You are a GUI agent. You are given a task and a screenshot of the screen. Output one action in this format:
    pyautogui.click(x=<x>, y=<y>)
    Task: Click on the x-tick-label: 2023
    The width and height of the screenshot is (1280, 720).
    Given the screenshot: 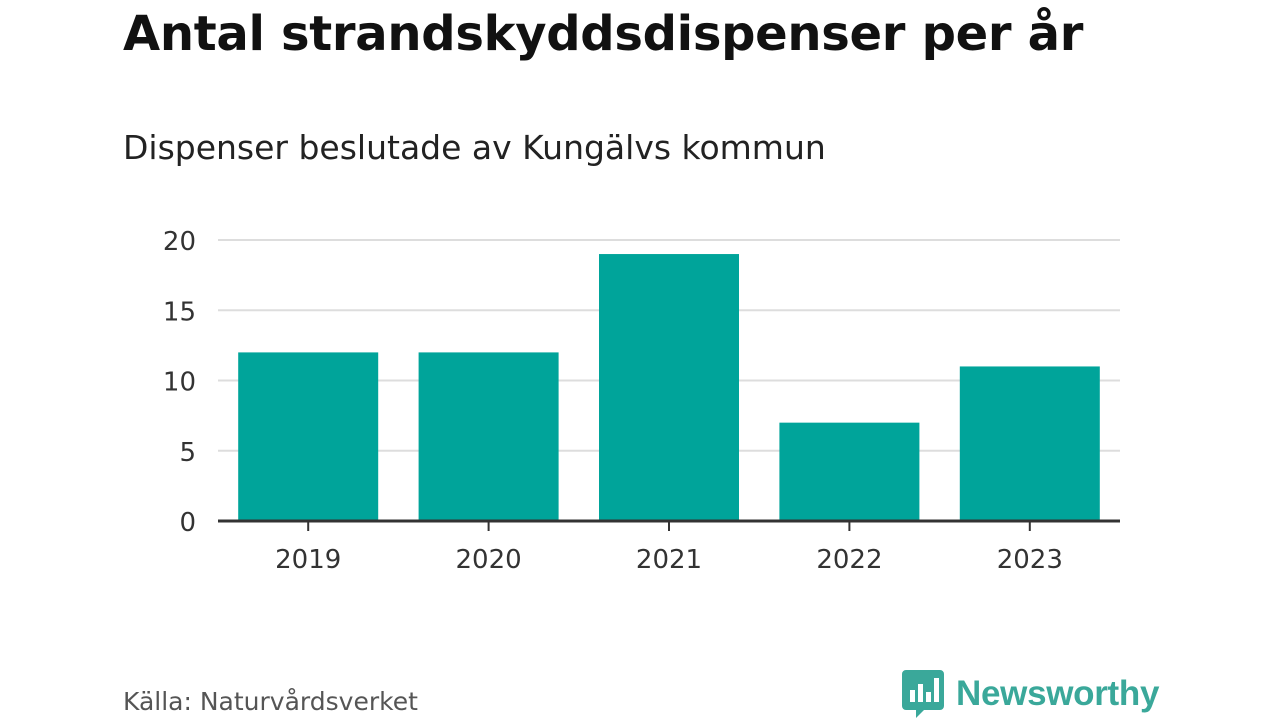 What is the action you would take?
    pyautogui.click(x=1030, y=560)
    